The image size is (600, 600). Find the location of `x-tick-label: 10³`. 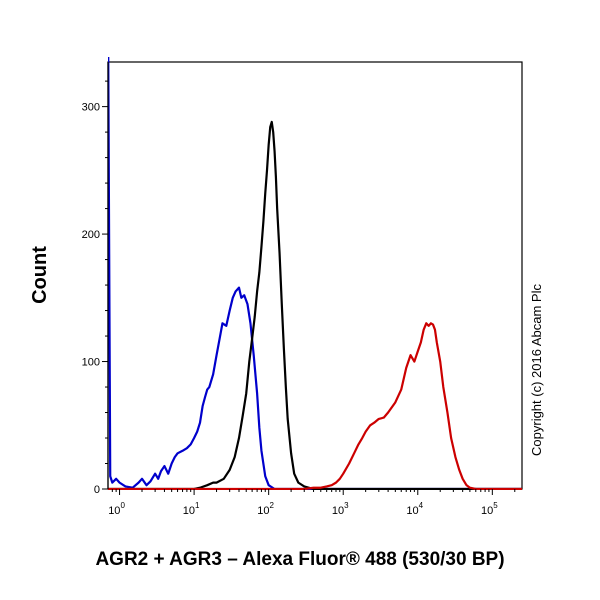

x-tick-label: 10³ is located at coordinates (340, 509).